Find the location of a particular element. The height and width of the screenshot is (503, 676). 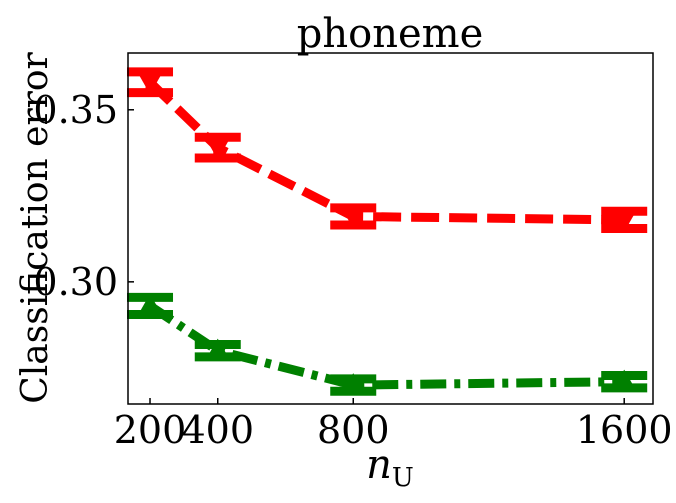

chart-title: phoneme is located at coordinates (390, 34).